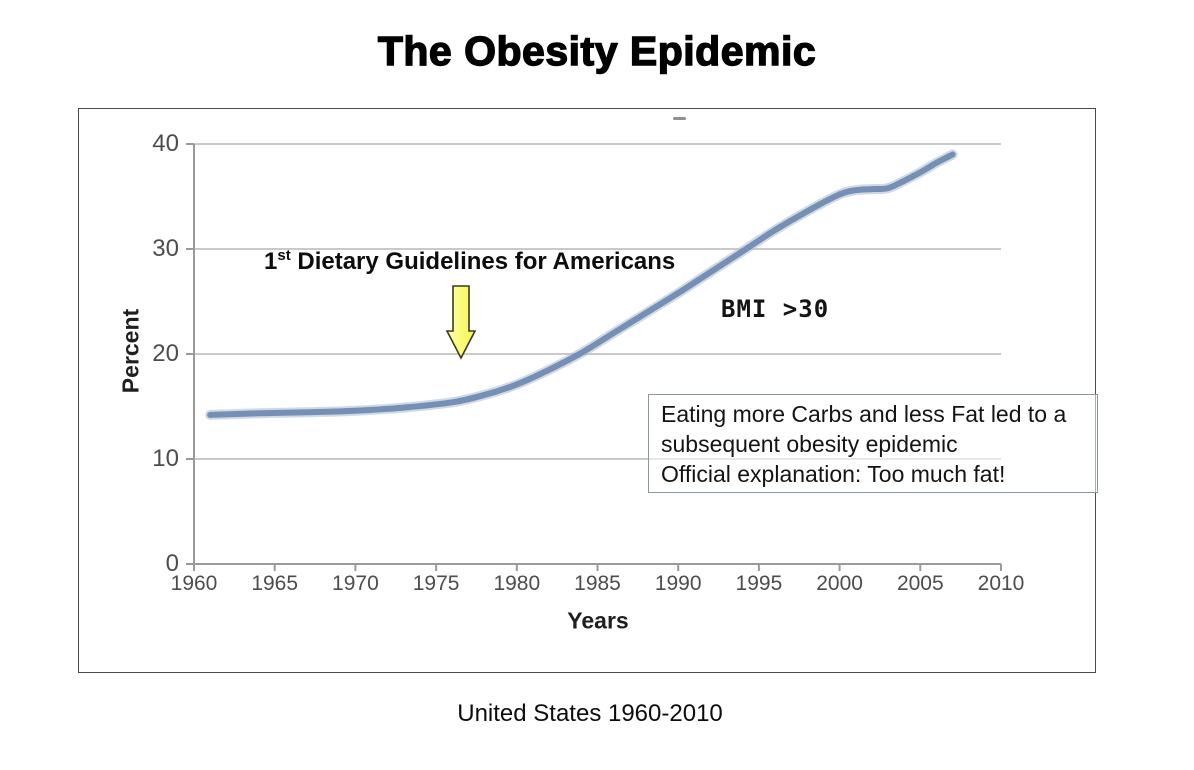  Describe the element at coordinates (165, 353) in the screenshot. I see `y-tick-label: 20` at that location.